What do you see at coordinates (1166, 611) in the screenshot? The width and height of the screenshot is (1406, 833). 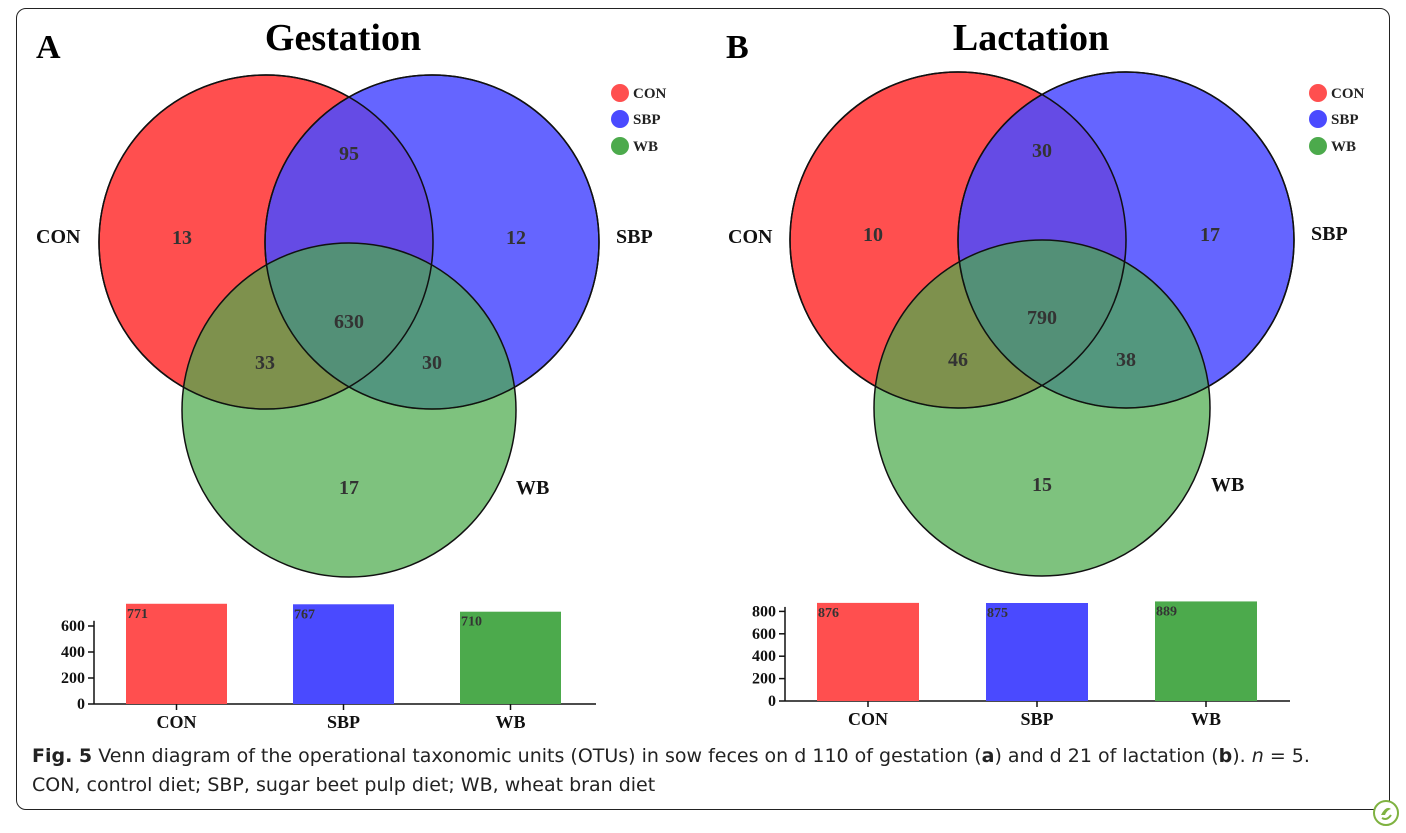 I see `bar-value-label: 889` at bounding box center [1166, 611].